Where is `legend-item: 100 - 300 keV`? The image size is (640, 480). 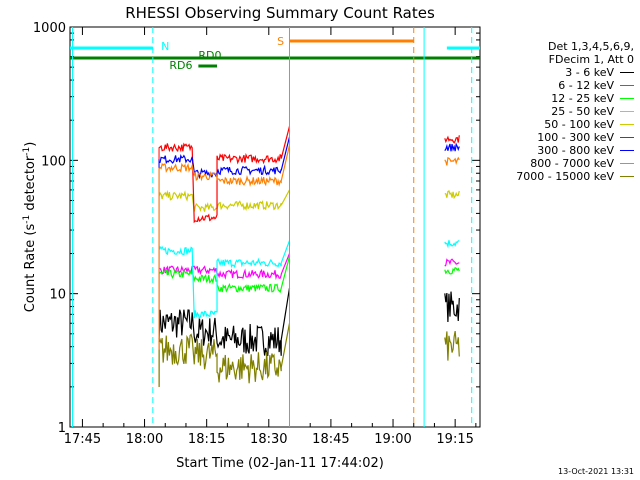 legend-item: 100 - 300 keV is located at coordinates (575, 137).